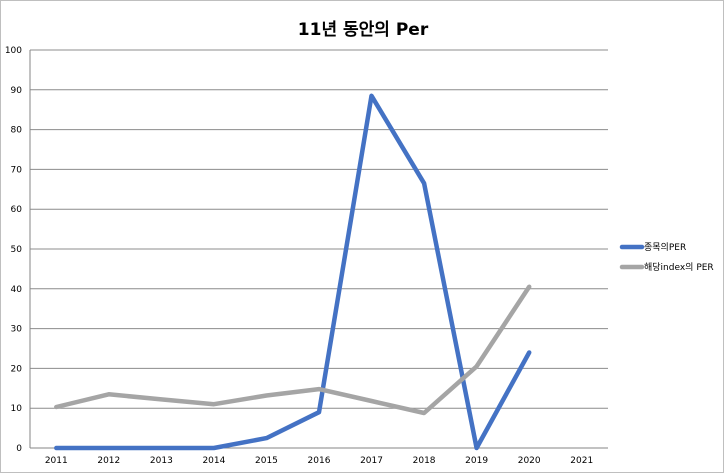 Image resolution: width=724 pixels, height=473 pixels. I want to click on y-tick-label: 50, so click(17, 250).